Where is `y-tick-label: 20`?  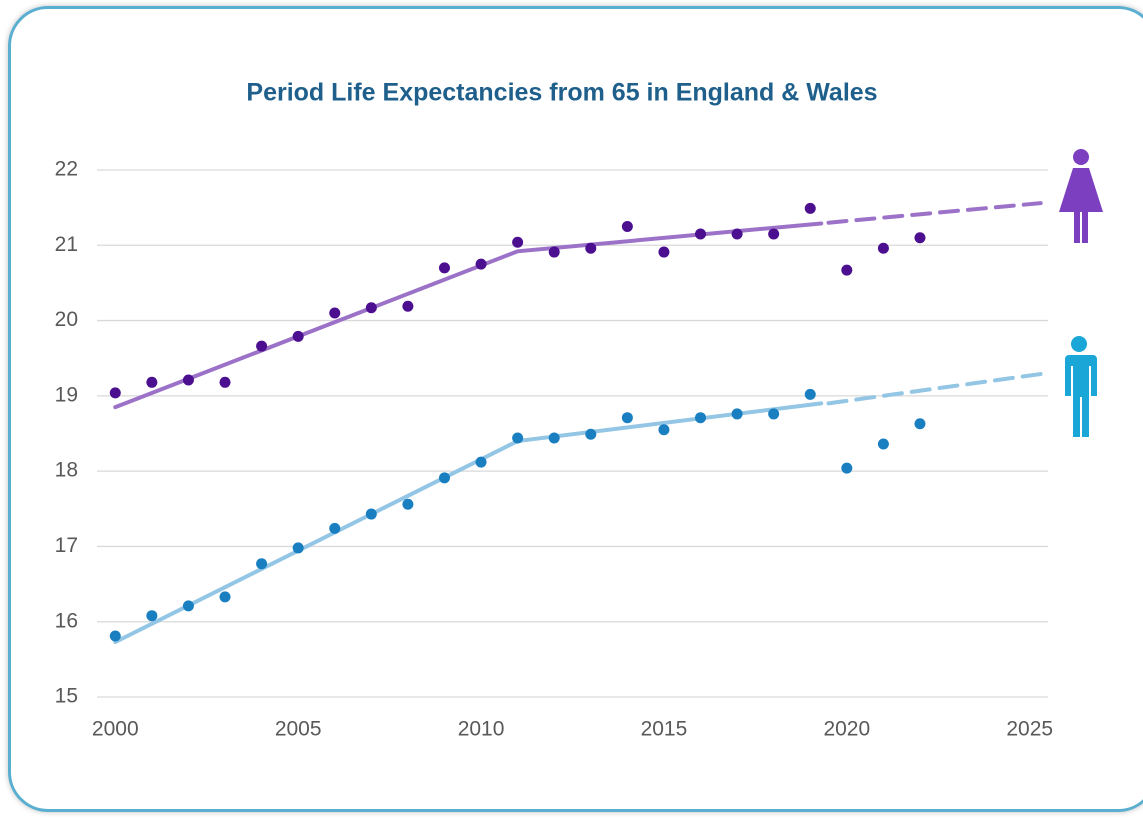 y-tick-label: 20 is located at coordinates (66, 319).